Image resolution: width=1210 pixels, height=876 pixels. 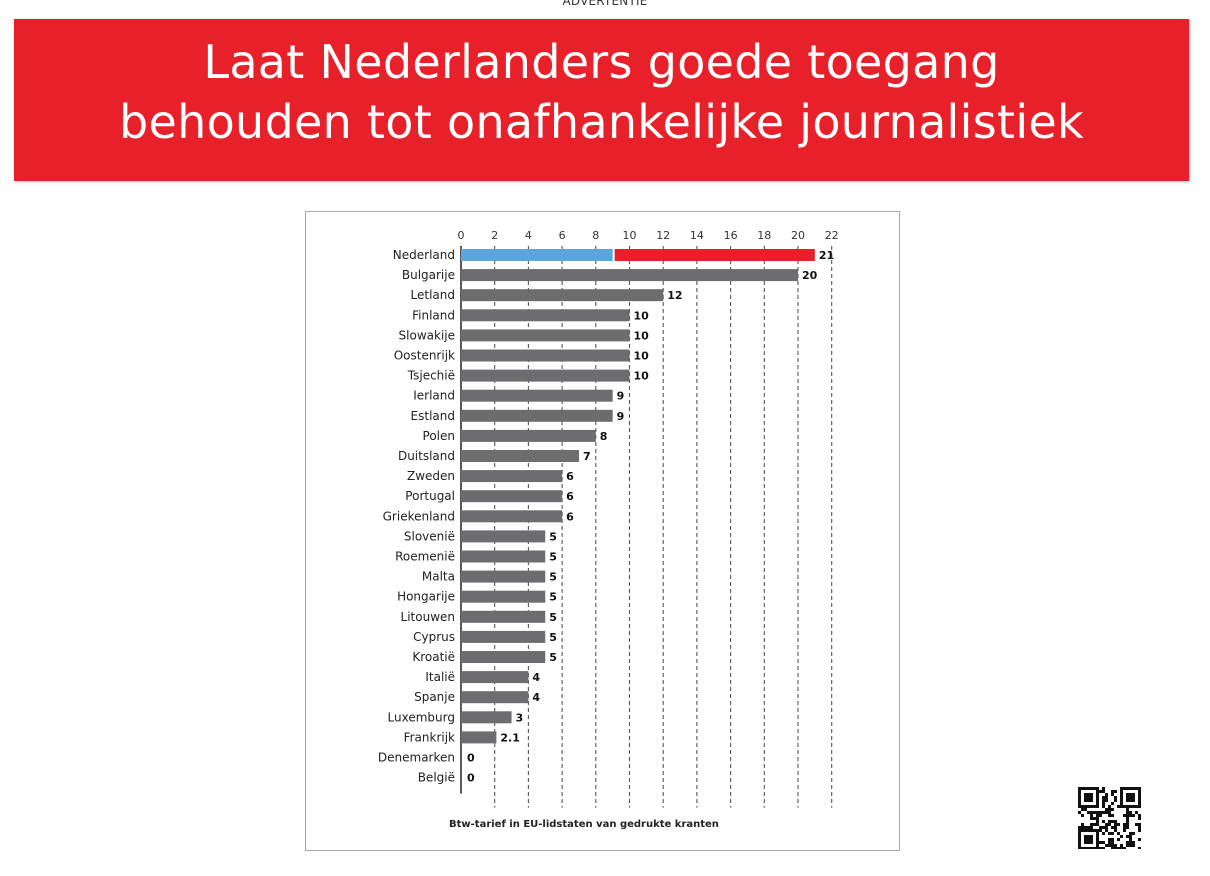 I want to click on category-label: Denemarken, so click(x=416, y=758).